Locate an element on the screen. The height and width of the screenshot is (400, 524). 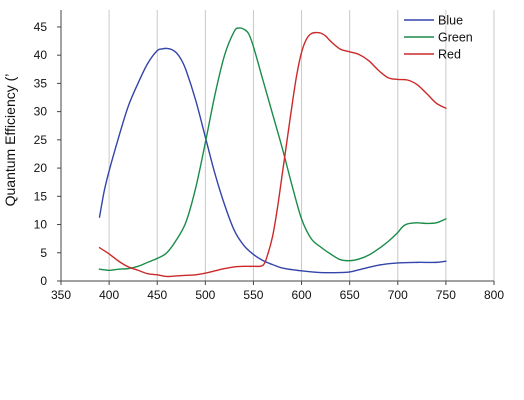
y-tick-label: 35 is located at coordinates (41, 83).